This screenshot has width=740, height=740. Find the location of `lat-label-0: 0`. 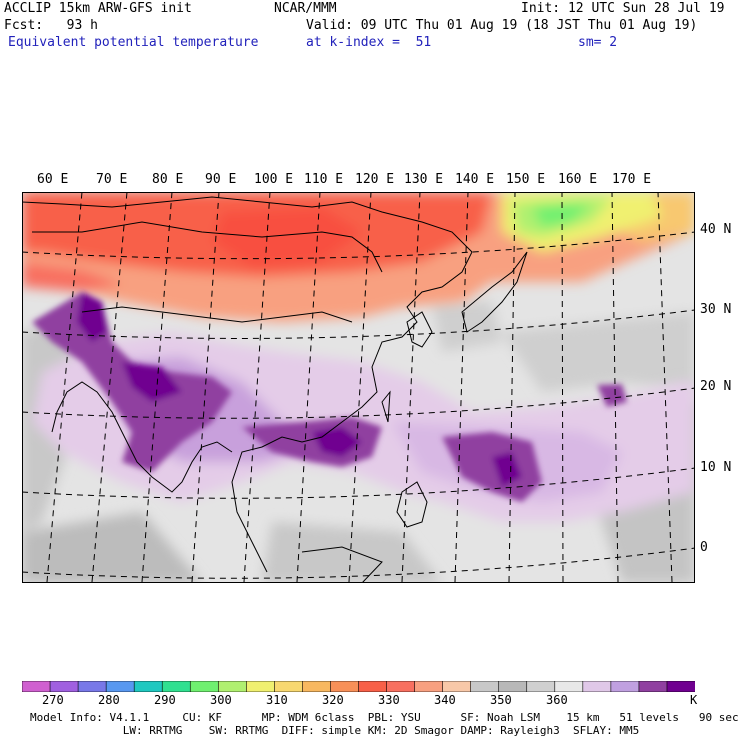

lat-label-0: 0 is located at coordinates (704, 547).